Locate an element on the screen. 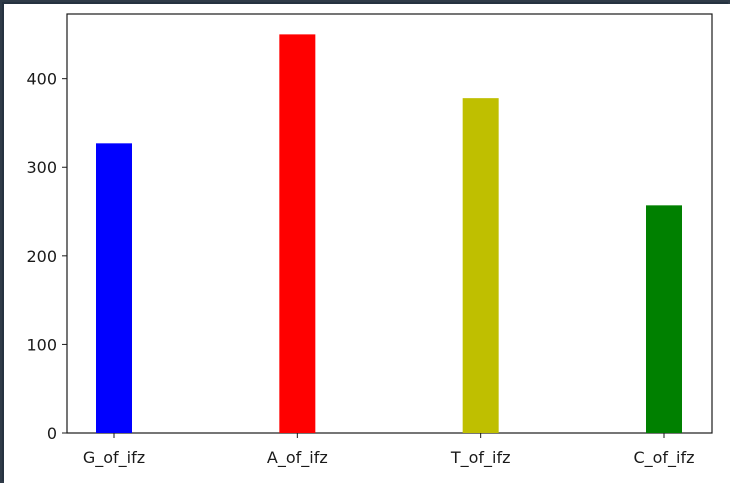  x-tick-label: T_of_ifz is located at coordinates (480, 458).